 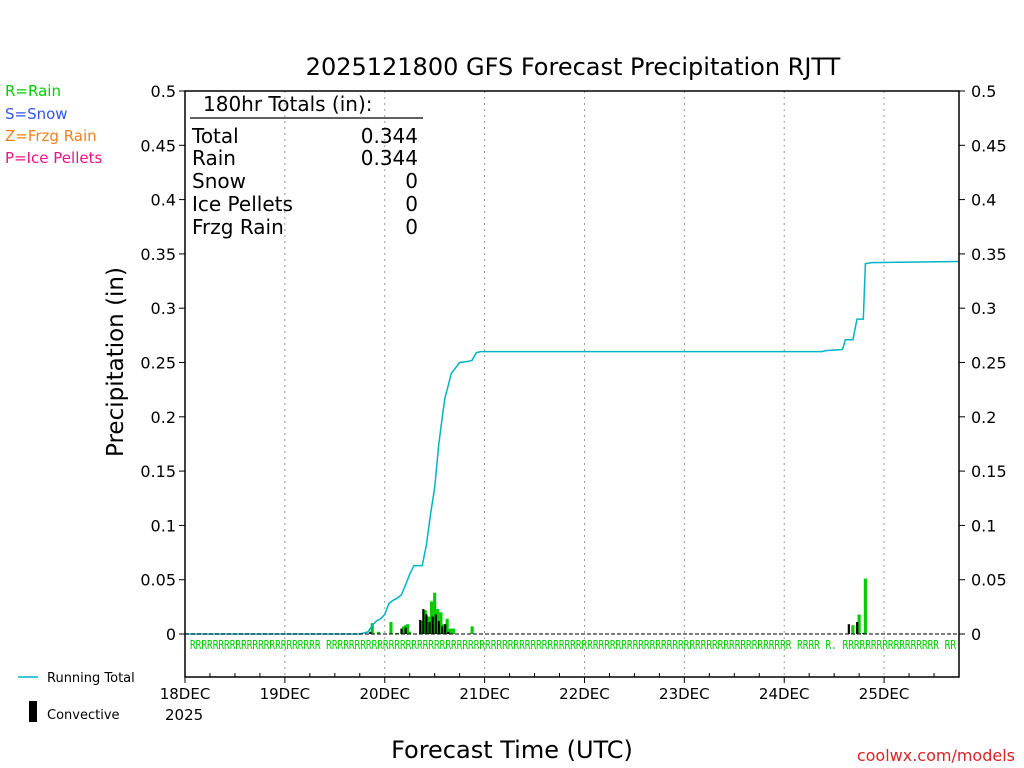 I want to click on y-tick-label-left: 0.05, so click(x=158, y=580).